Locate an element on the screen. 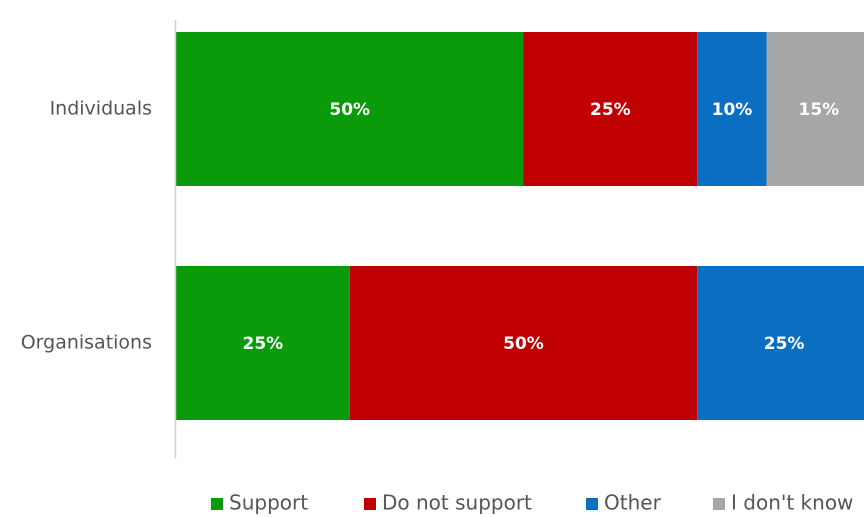 The height and width of the screenshot is (517, 864). legend-swatch-i-don-t-know is located at coordinates (719, 504).